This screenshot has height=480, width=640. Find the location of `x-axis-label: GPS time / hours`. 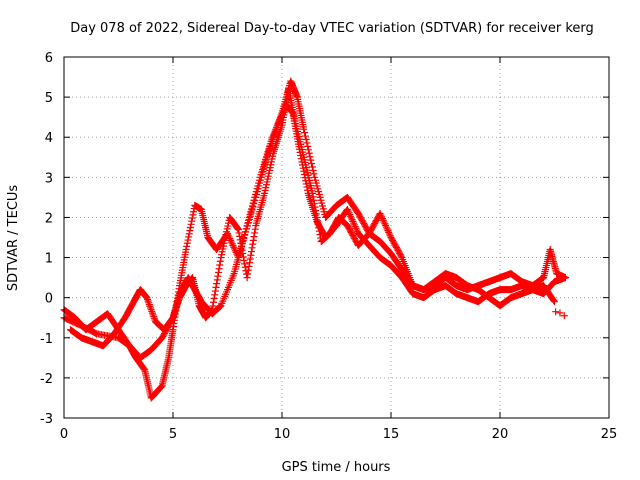

x-axis-label: GPS time / hours is located at coordinates (336, 467).